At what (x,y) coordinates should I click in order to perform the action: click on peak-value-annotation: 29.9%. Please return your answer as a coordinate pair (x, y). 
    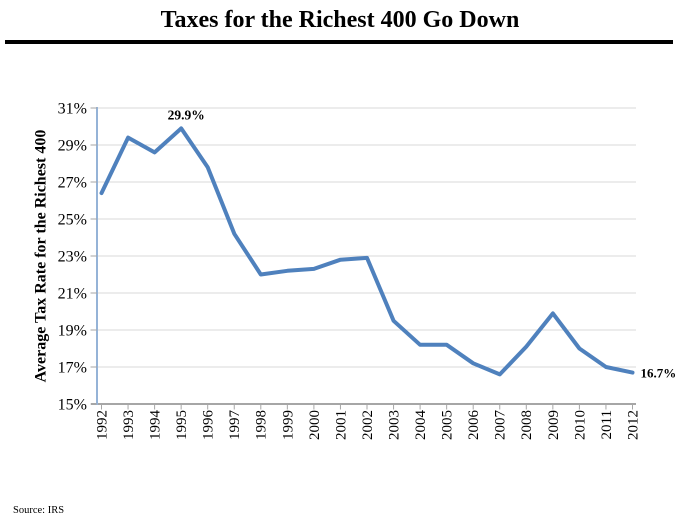
    Looking at the image, I should click on (186, 114).